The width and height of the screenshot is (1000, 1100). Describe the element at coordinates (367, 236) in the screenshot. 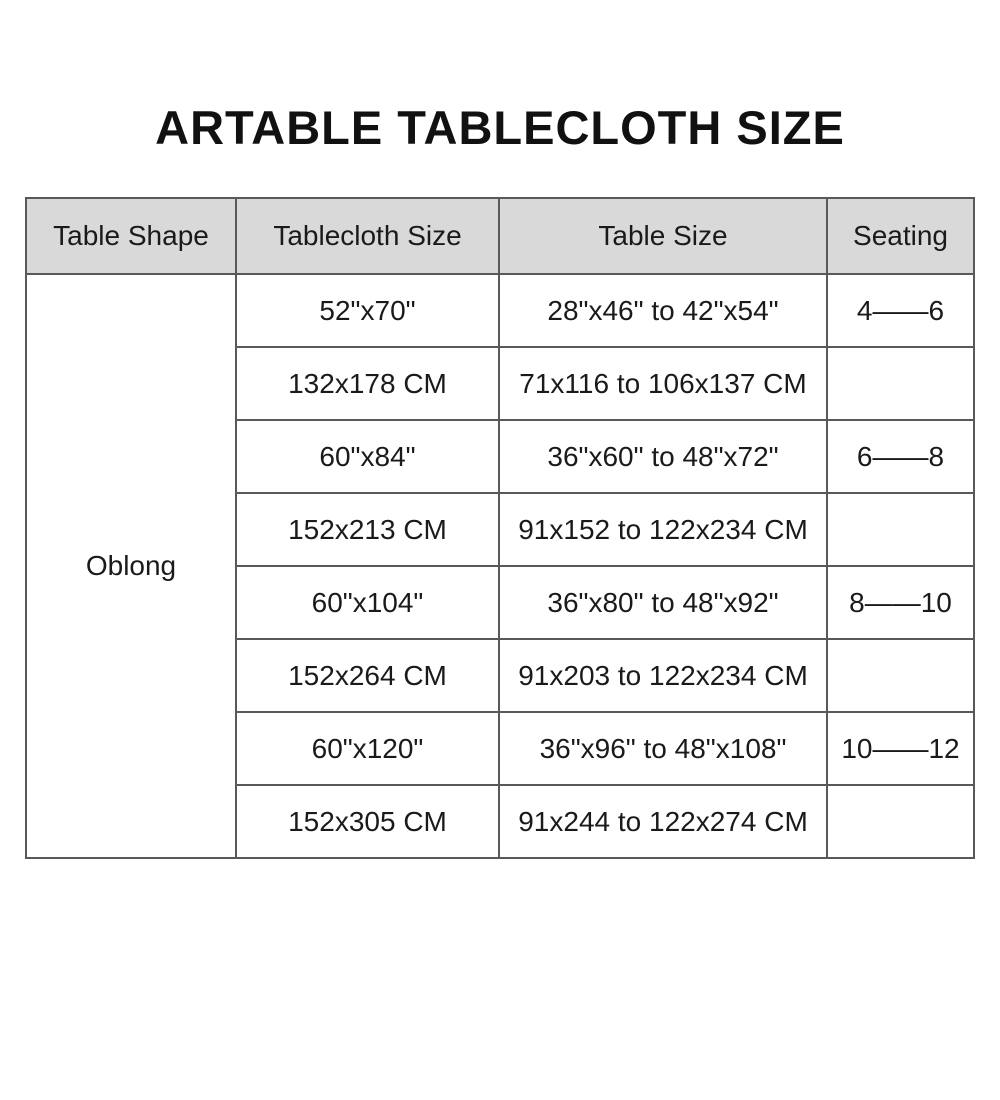

I see `column-header-tablecloth-size: Tablecloth Size` at that location.